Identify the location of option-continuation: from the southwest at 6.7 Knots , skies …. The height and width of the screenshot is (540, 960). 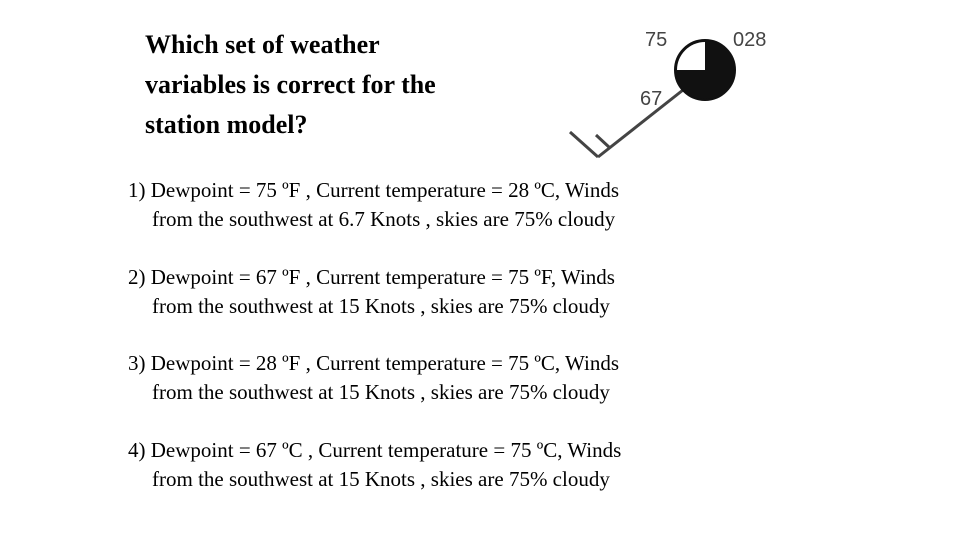
(384, 219).